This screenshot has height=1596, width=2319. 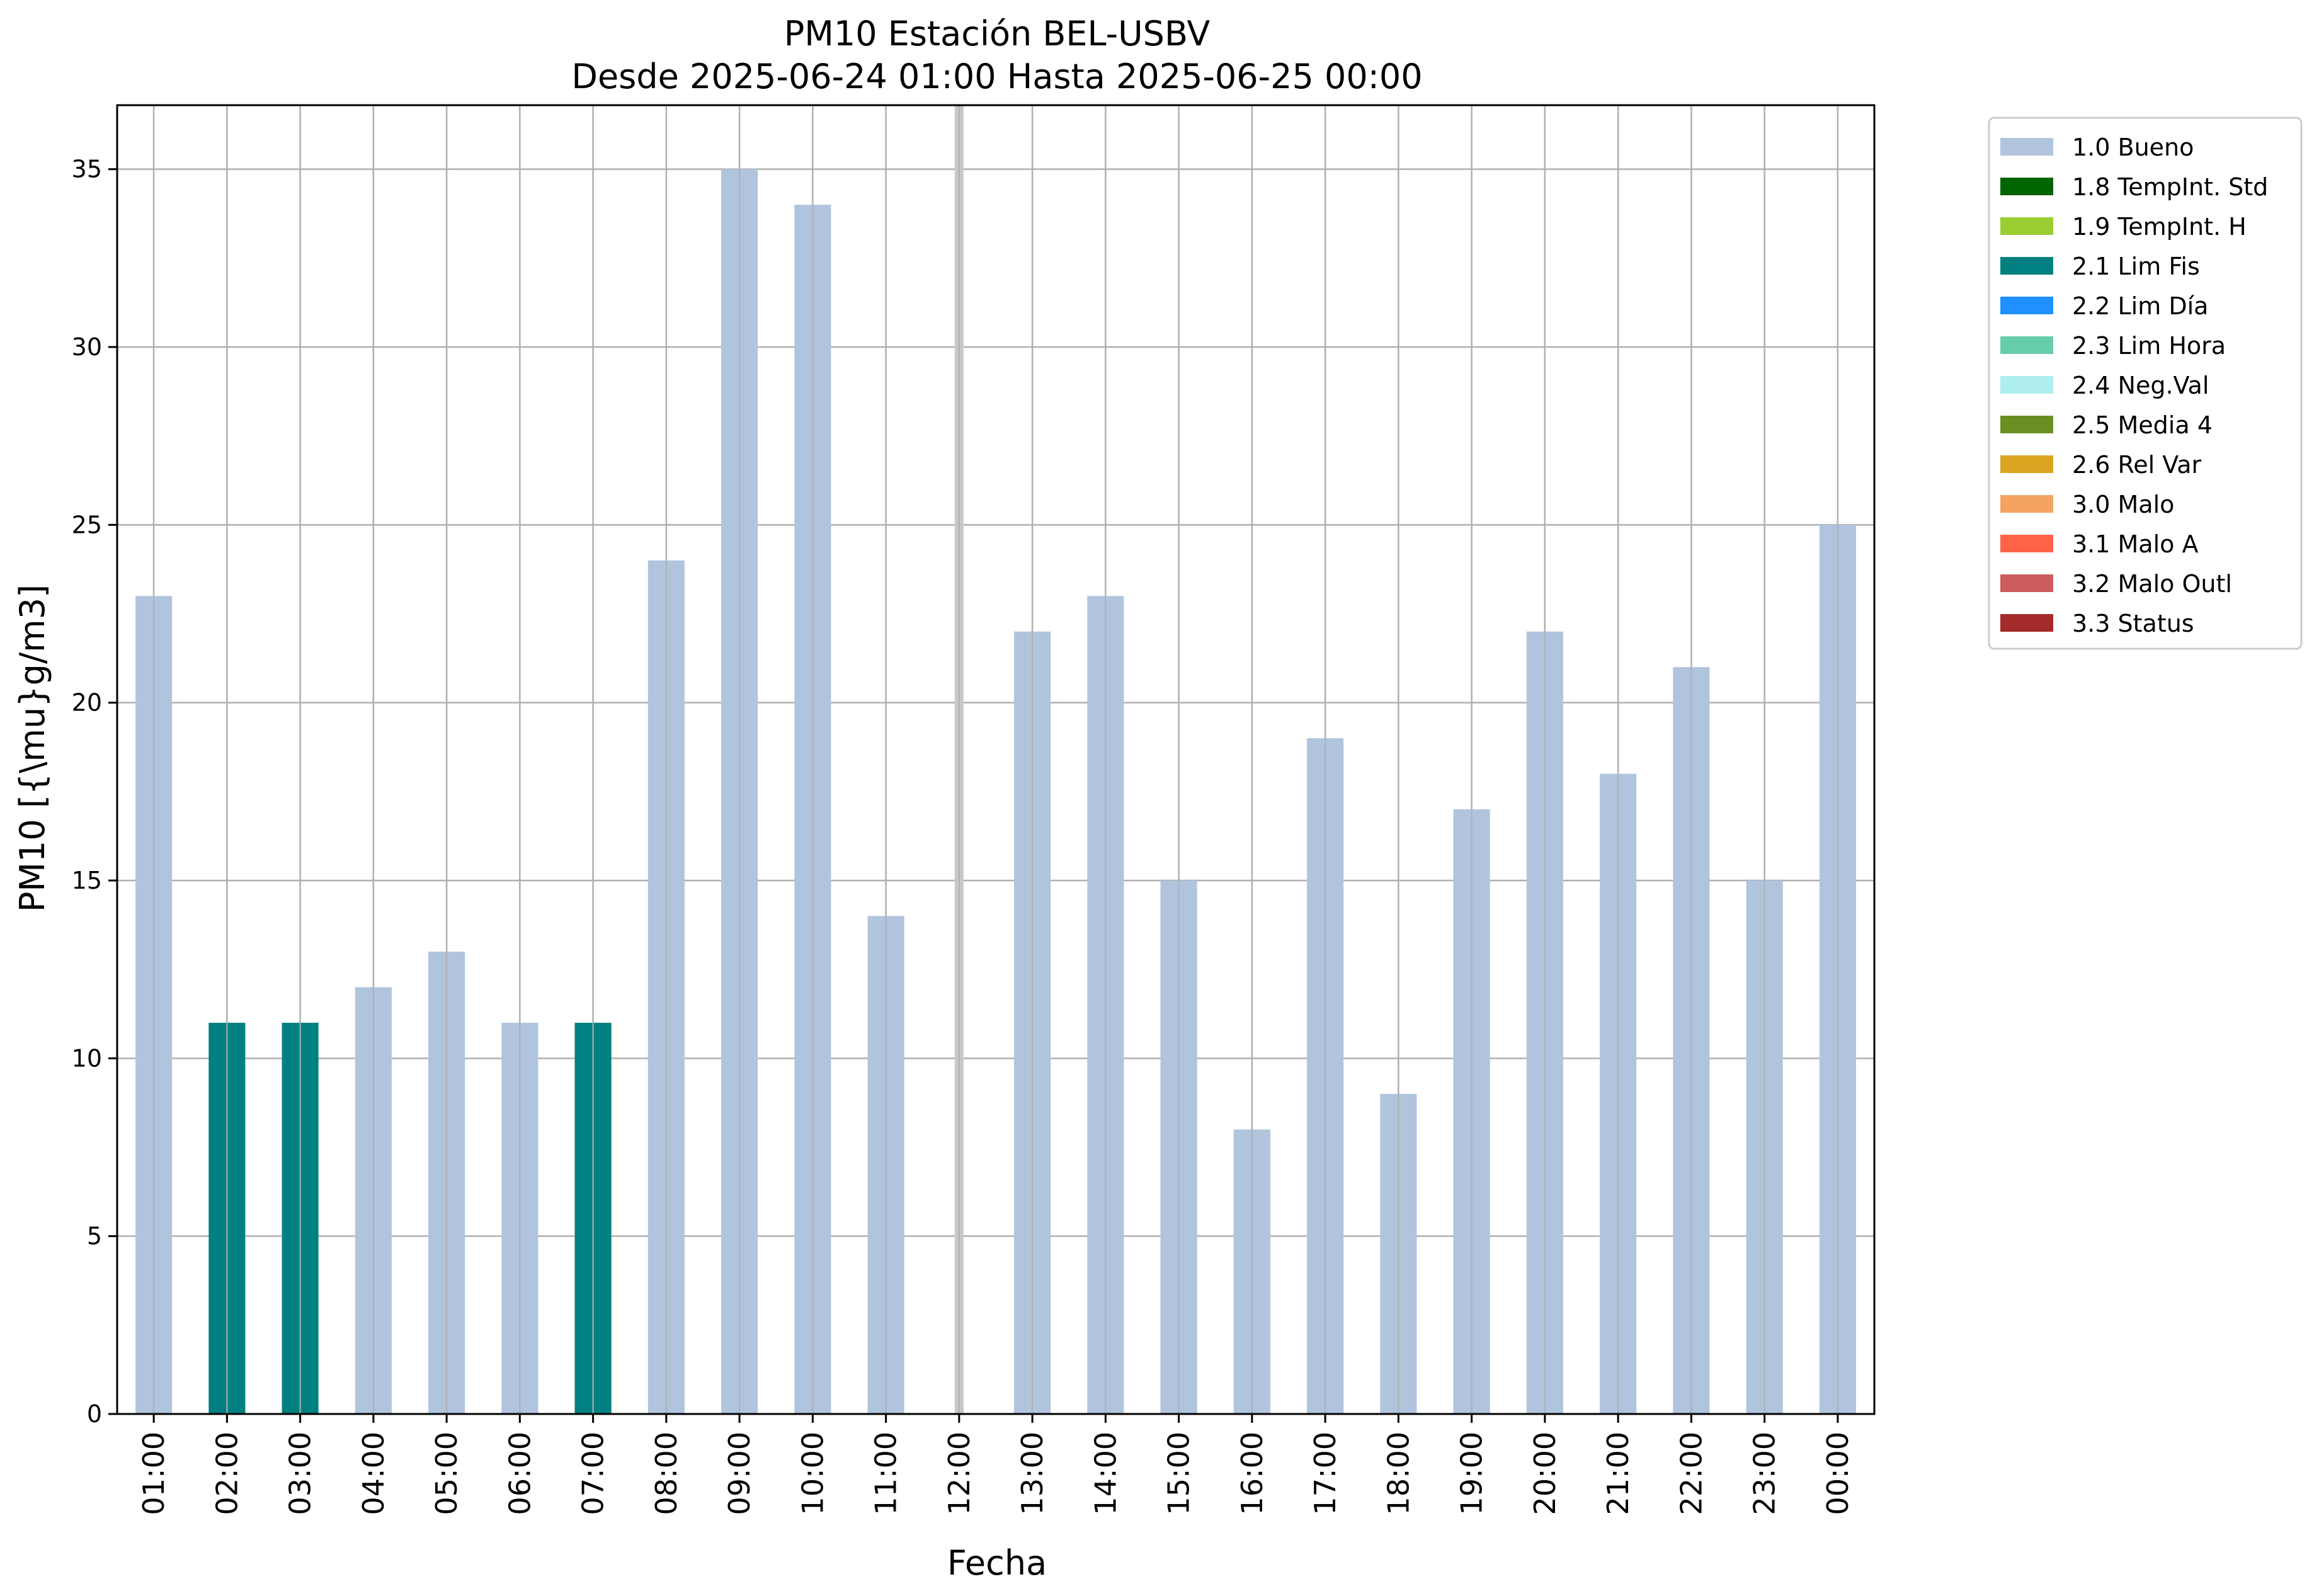 I want to click on x-tick-label: 06:00, so click(x=520, y=1473).